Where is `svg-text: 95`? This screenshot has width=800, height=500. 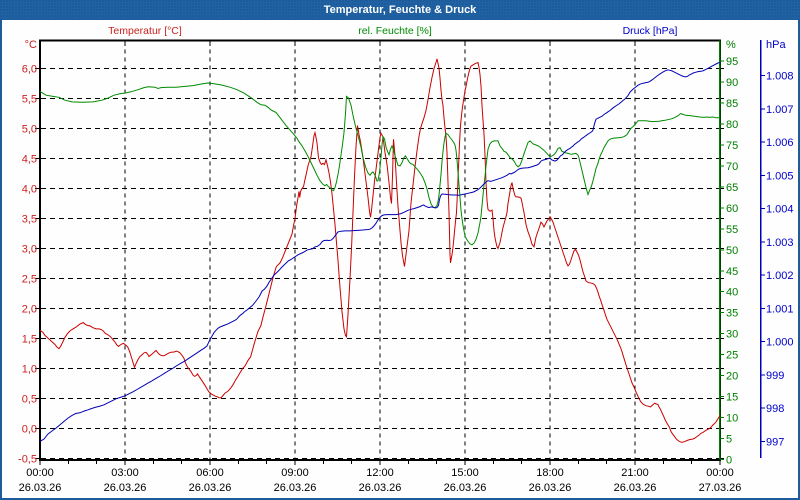
svg-text: 95 is located at coordinates (732, 62).